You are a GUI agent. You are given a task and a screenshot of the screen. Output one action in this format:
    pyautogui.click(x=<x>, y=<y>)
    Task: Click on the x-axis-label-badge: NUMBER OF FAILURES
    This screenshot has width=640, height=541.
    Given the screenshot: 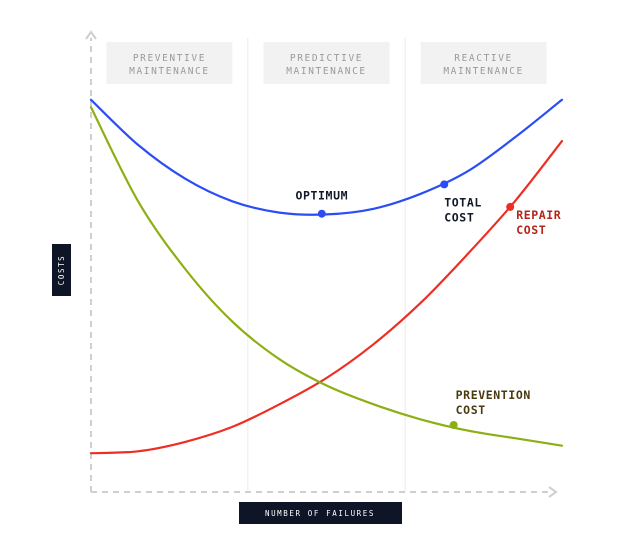 What is the action you would take?
    pyautogui.click(x=320, y=513)
    